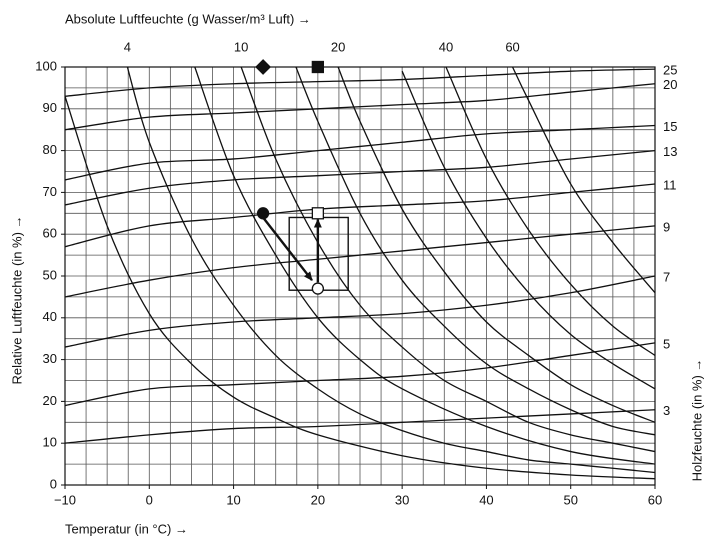 This screenshot has width=708, height=541. Describe the element at coordinates (46, 65) in the screenshot. I see `y-tick-label: 100` at that location.